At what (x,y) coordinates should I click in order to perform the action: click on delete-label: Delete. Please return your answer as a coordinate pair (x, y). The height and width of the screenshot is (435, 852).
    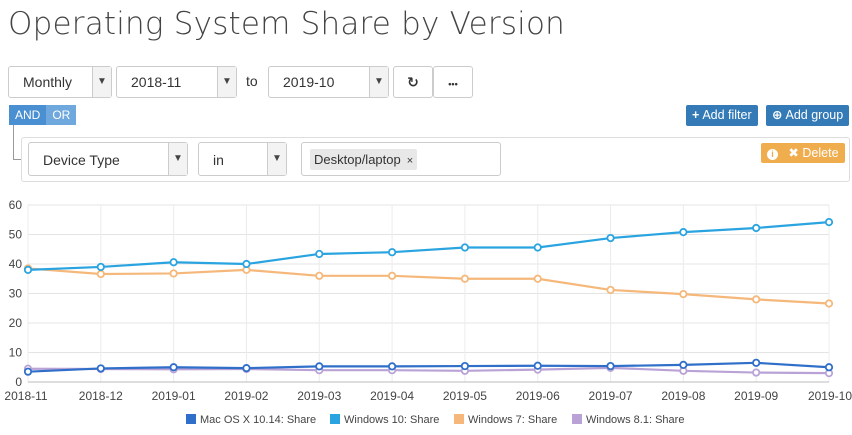
    Looking at the image, I should click on (820, 153).